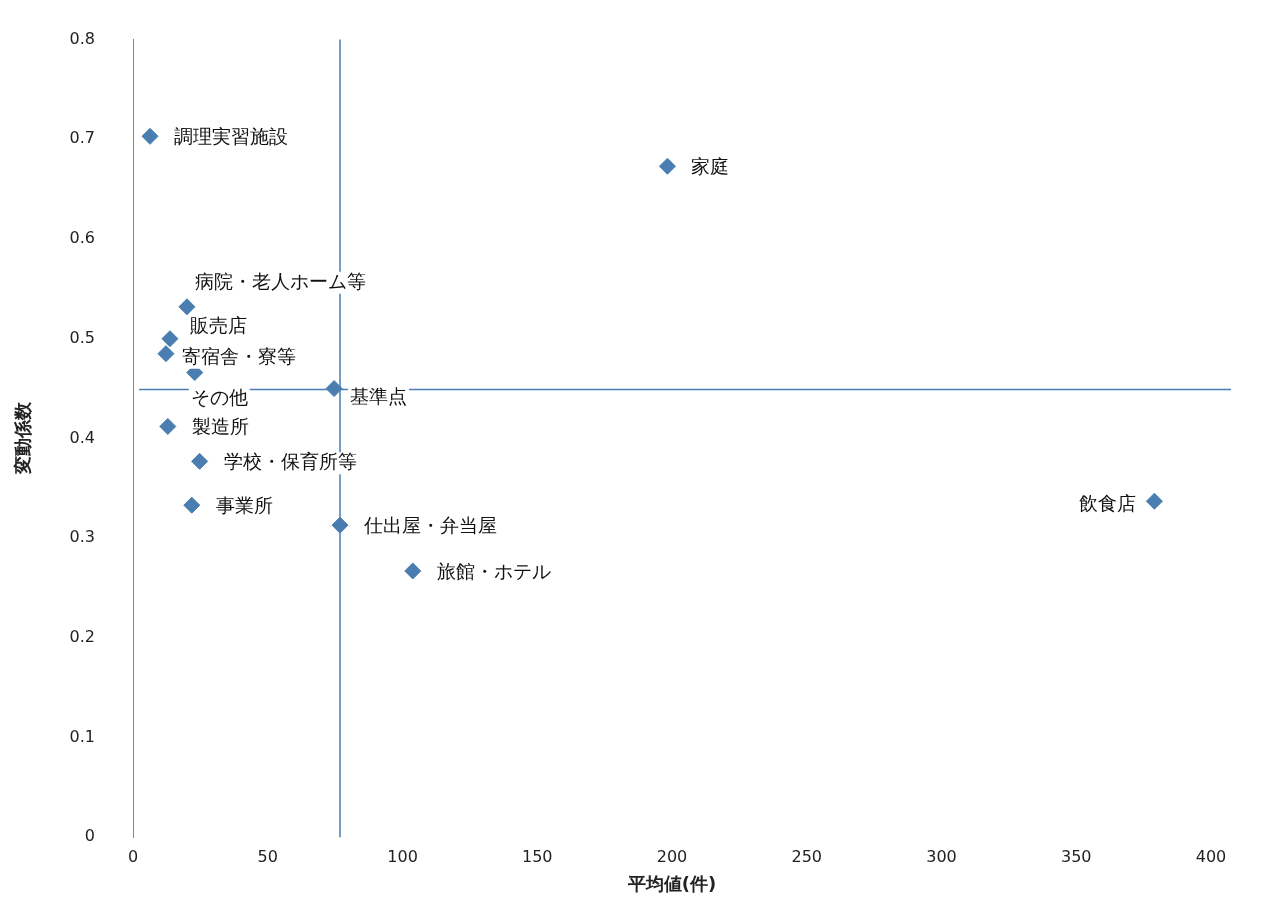  I want to click on annotation: 事業所, so click(244, 505).